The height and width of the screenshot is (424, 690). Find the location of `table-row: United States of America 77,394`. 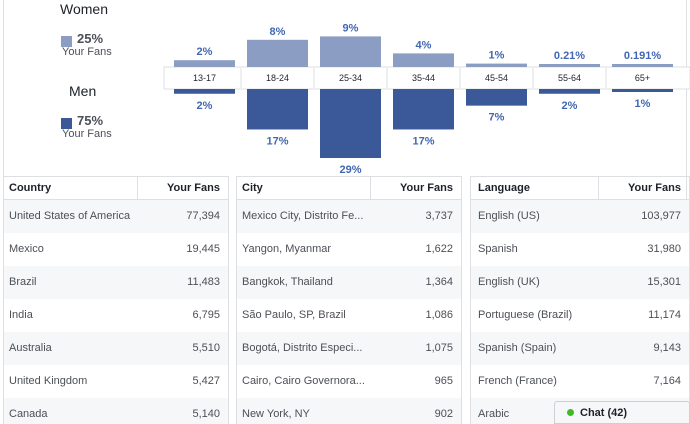

table-row: United States of America 77,394 is located at coordinates (116, 216).